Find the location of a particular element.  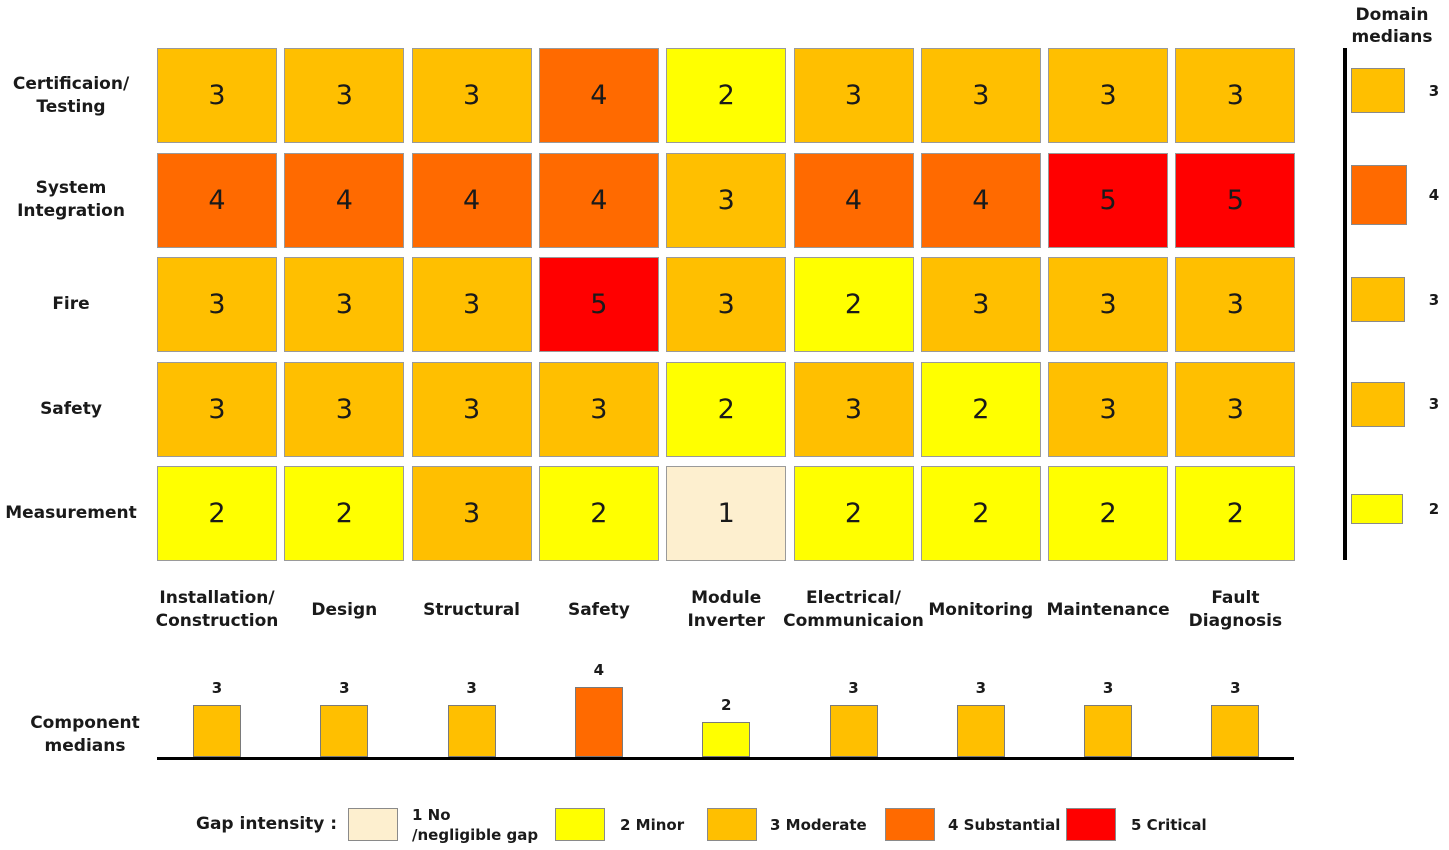

legend-label: 1 No /negligible gap is located at coordinates (475, 825).